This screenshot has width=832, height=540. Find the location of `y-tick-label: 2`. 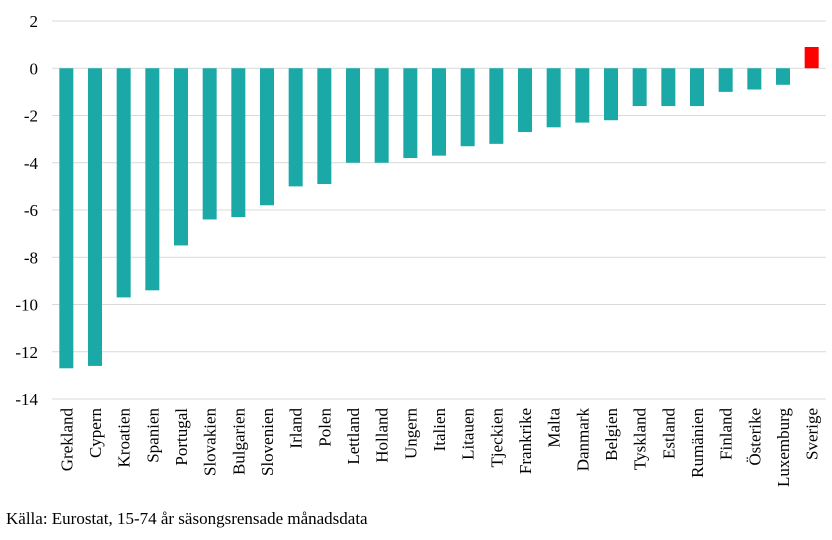

y-tick-label: 2 is located at coordinates (34, 21).